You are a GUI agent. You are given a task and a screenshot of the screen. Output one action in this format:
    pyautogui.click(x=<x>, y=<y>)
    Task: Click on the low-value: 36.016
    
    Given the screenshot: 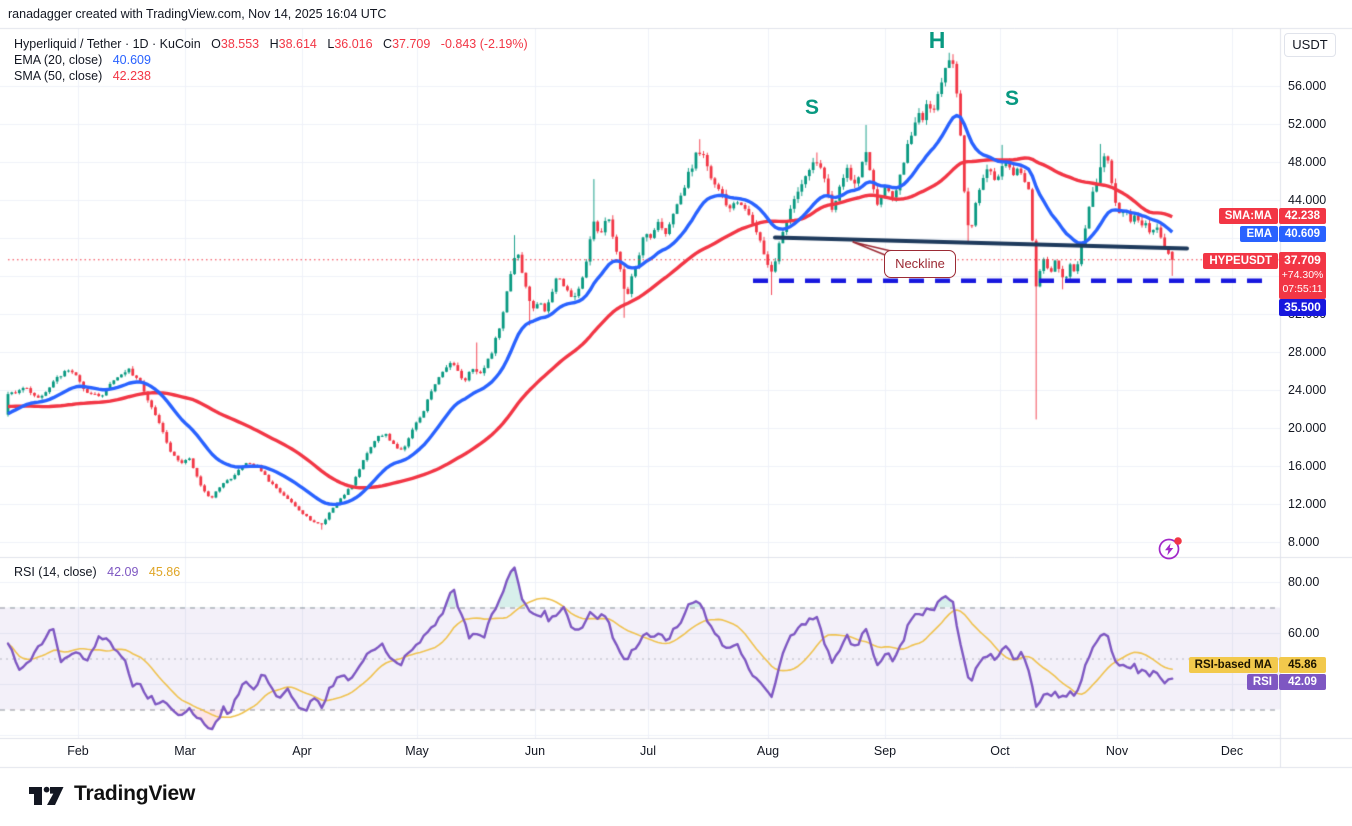 What is the action you would take?
    pyautogui.click(x=353, y=44)
    